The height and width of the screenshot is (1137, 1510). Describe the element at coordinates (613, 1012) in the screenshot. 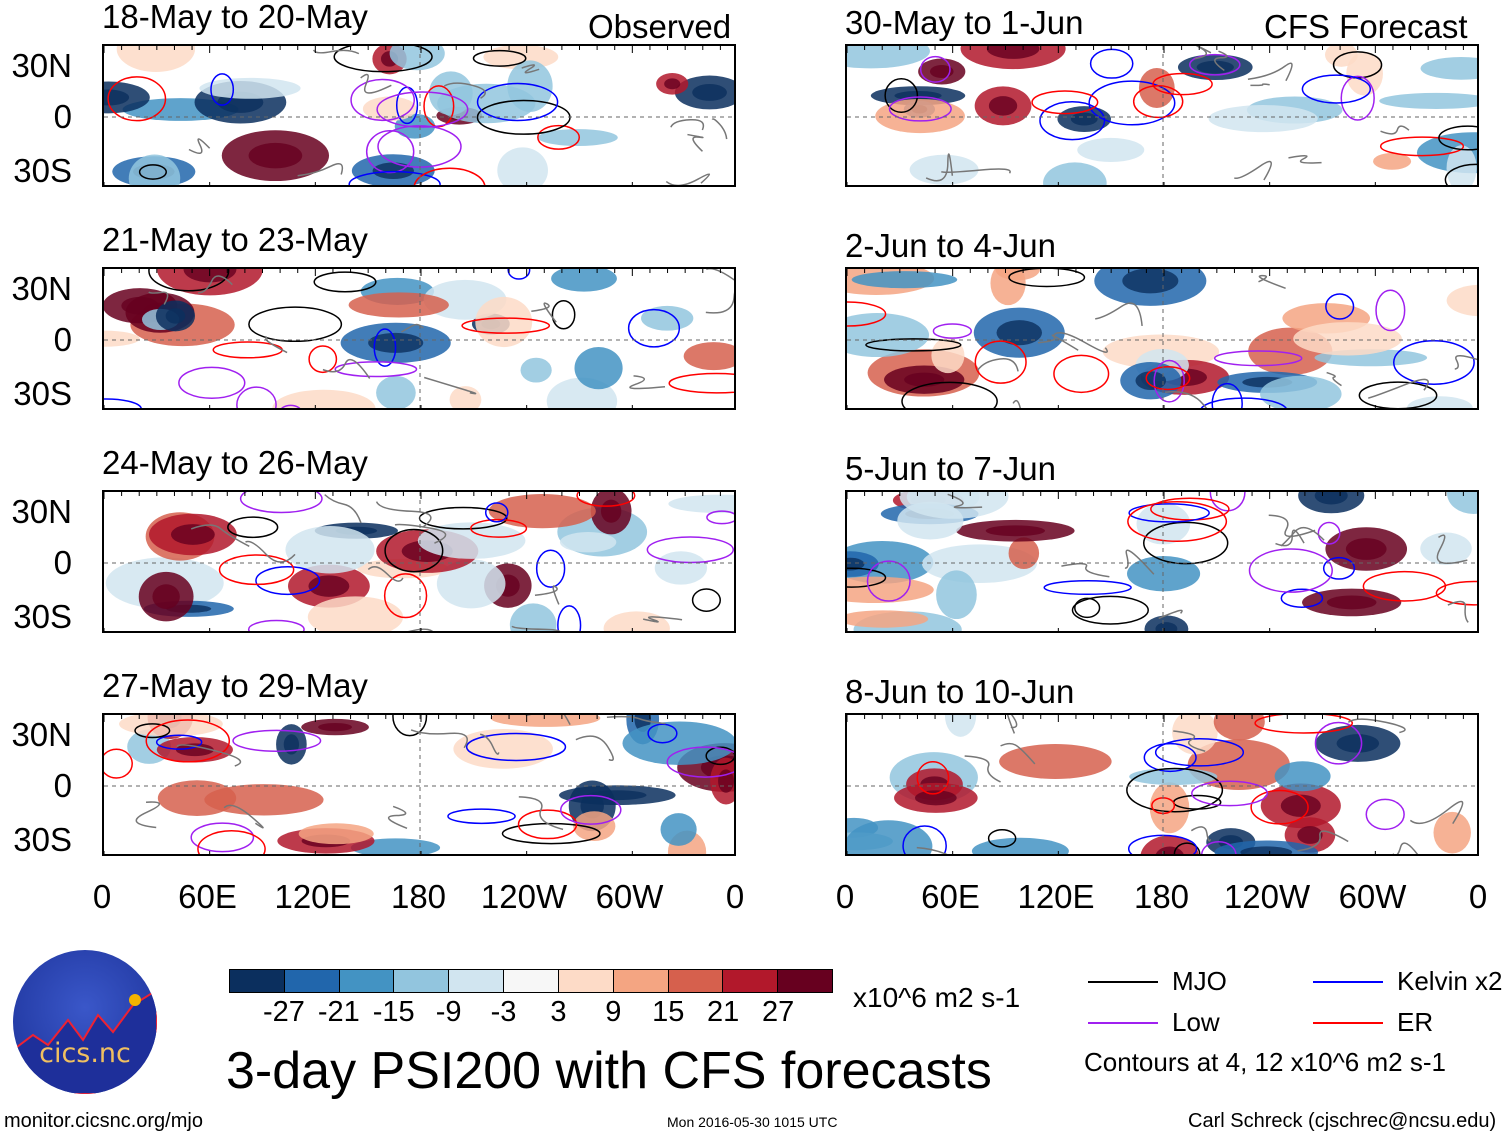

I see `colorbar-label: 9` at that location.